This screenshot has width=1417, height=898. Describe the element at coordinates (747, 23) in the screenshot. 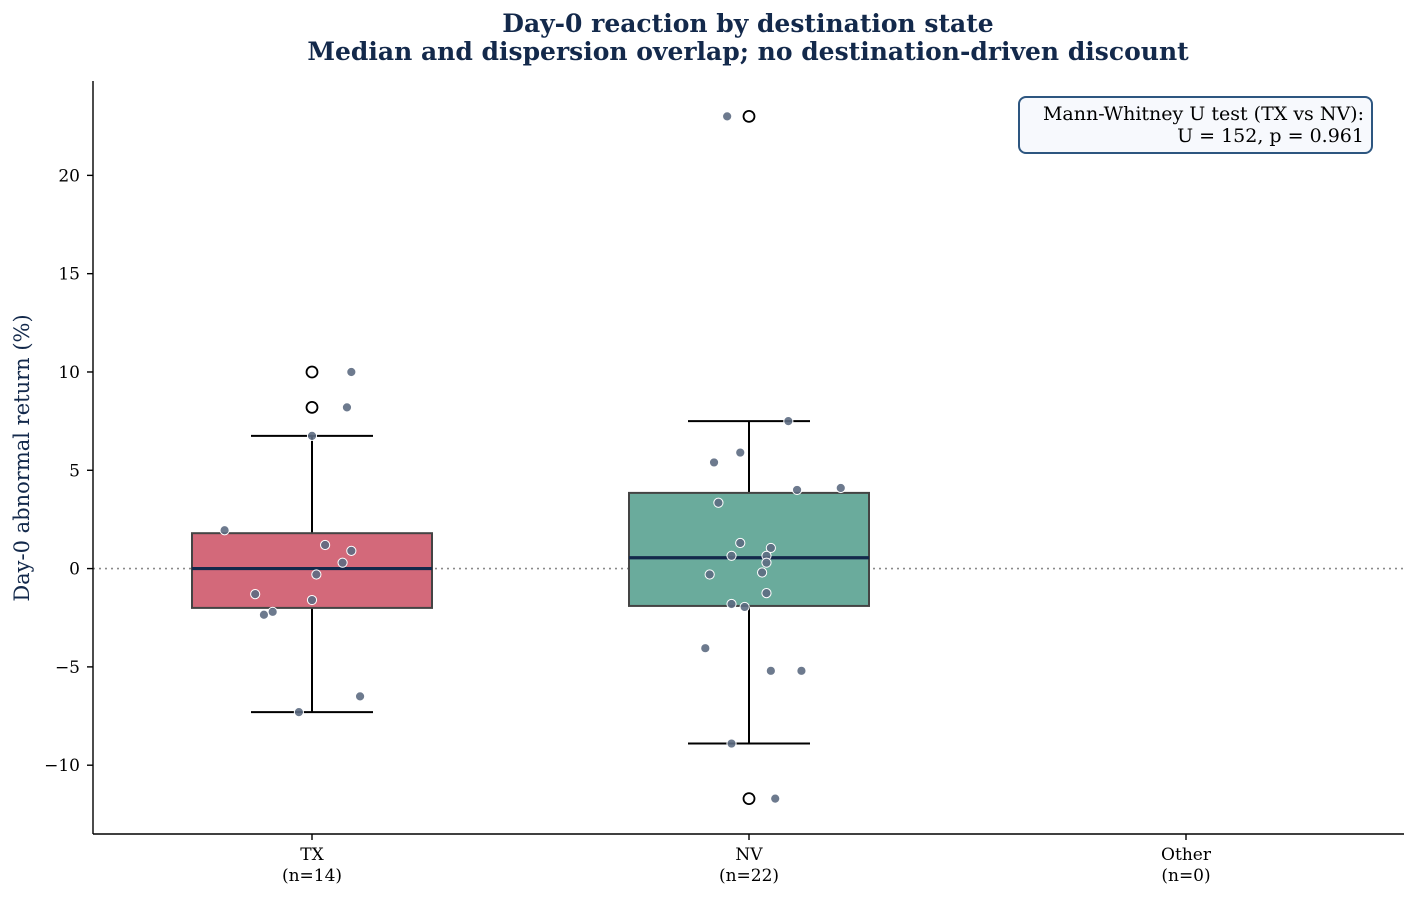

I see `chart-title: Day-0 reaction by destination state` at that location.